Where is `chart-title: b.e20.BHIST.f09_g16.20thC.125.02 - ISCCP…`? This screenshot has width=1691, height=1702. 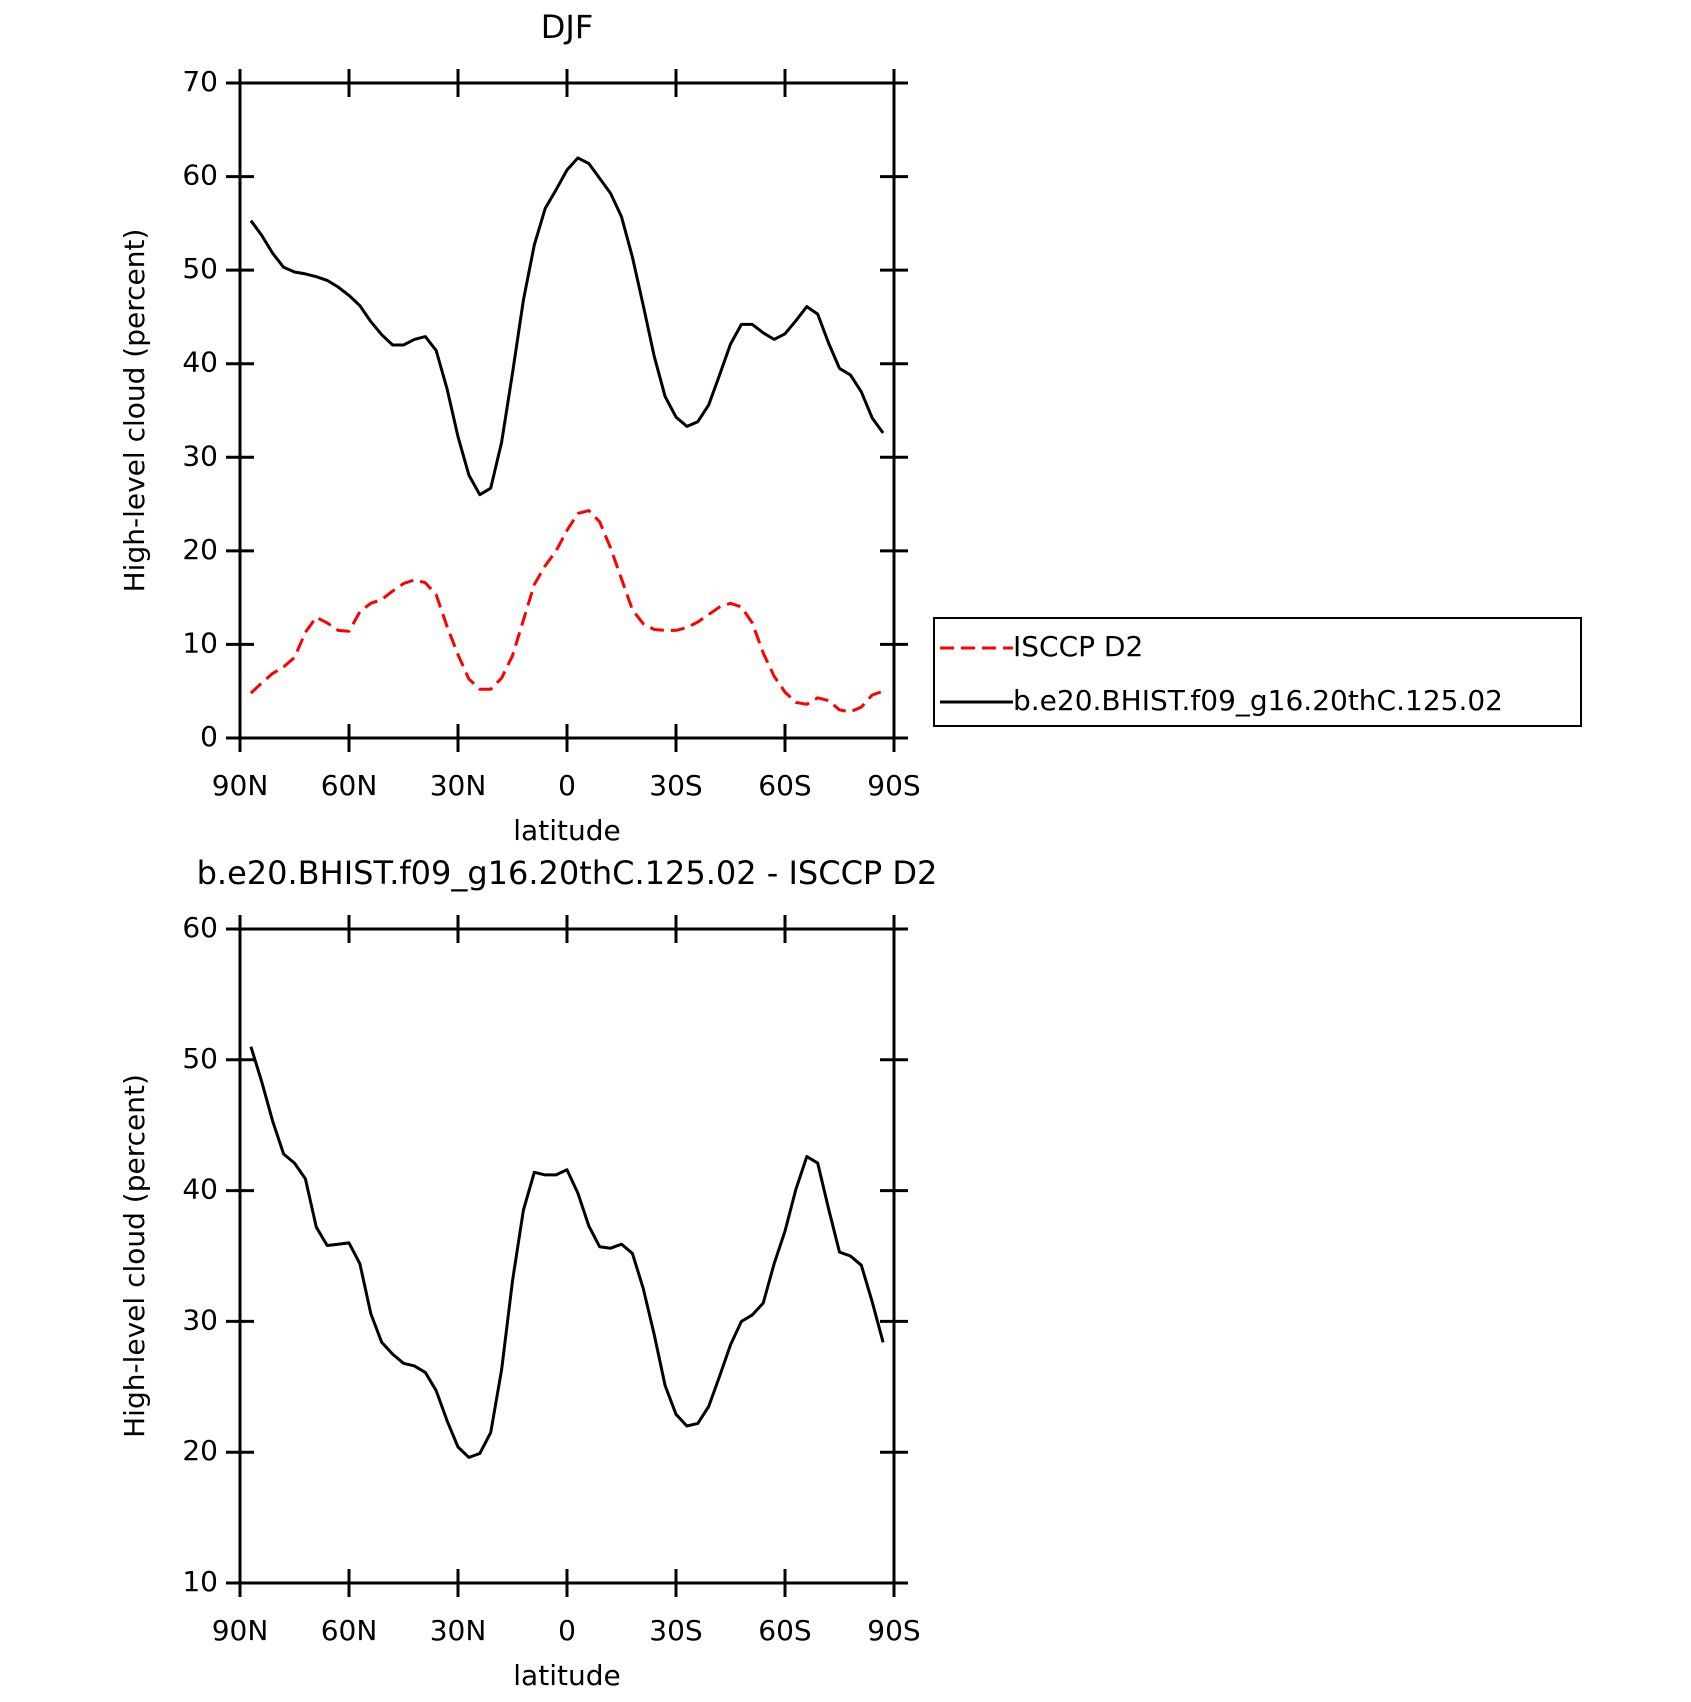 chart-title: b.e20.BHIST.f09_g16.20thC.125.02 - ISCCP… is located at coordinates (567, 873).